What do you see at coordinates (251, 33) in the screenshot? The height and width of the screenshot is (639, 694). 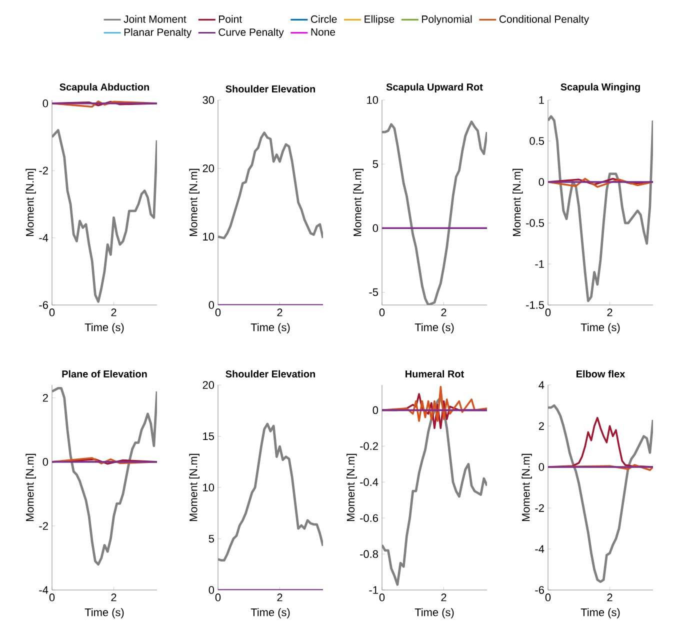 I see `legend-label: Curve Penalty` at bounding box center [251, 33].